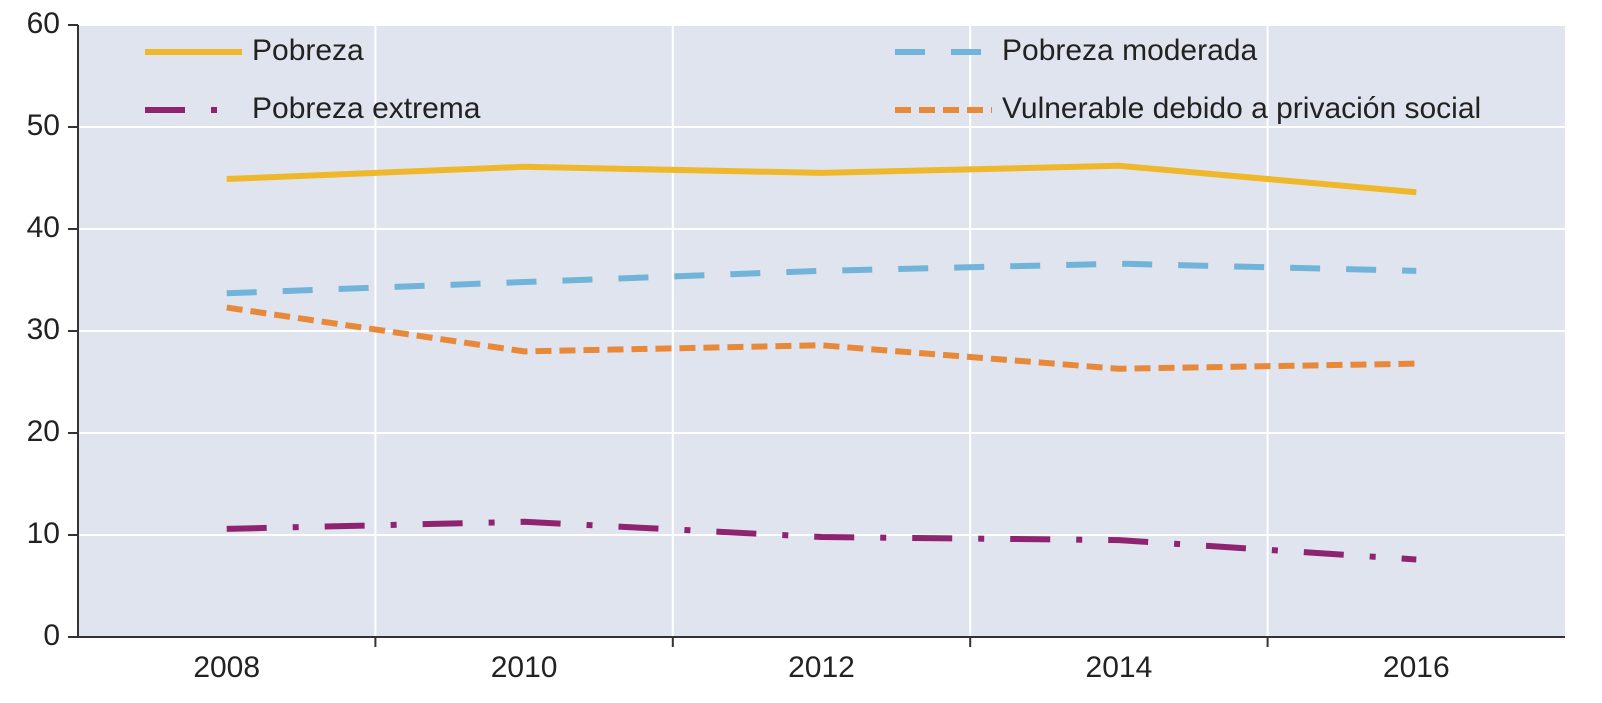 The width and height of the screenshot is (1602, 703). Describe the element at coordinates (524, 667) in the screenshot. I see `x-tick-label: 2010` at that location.